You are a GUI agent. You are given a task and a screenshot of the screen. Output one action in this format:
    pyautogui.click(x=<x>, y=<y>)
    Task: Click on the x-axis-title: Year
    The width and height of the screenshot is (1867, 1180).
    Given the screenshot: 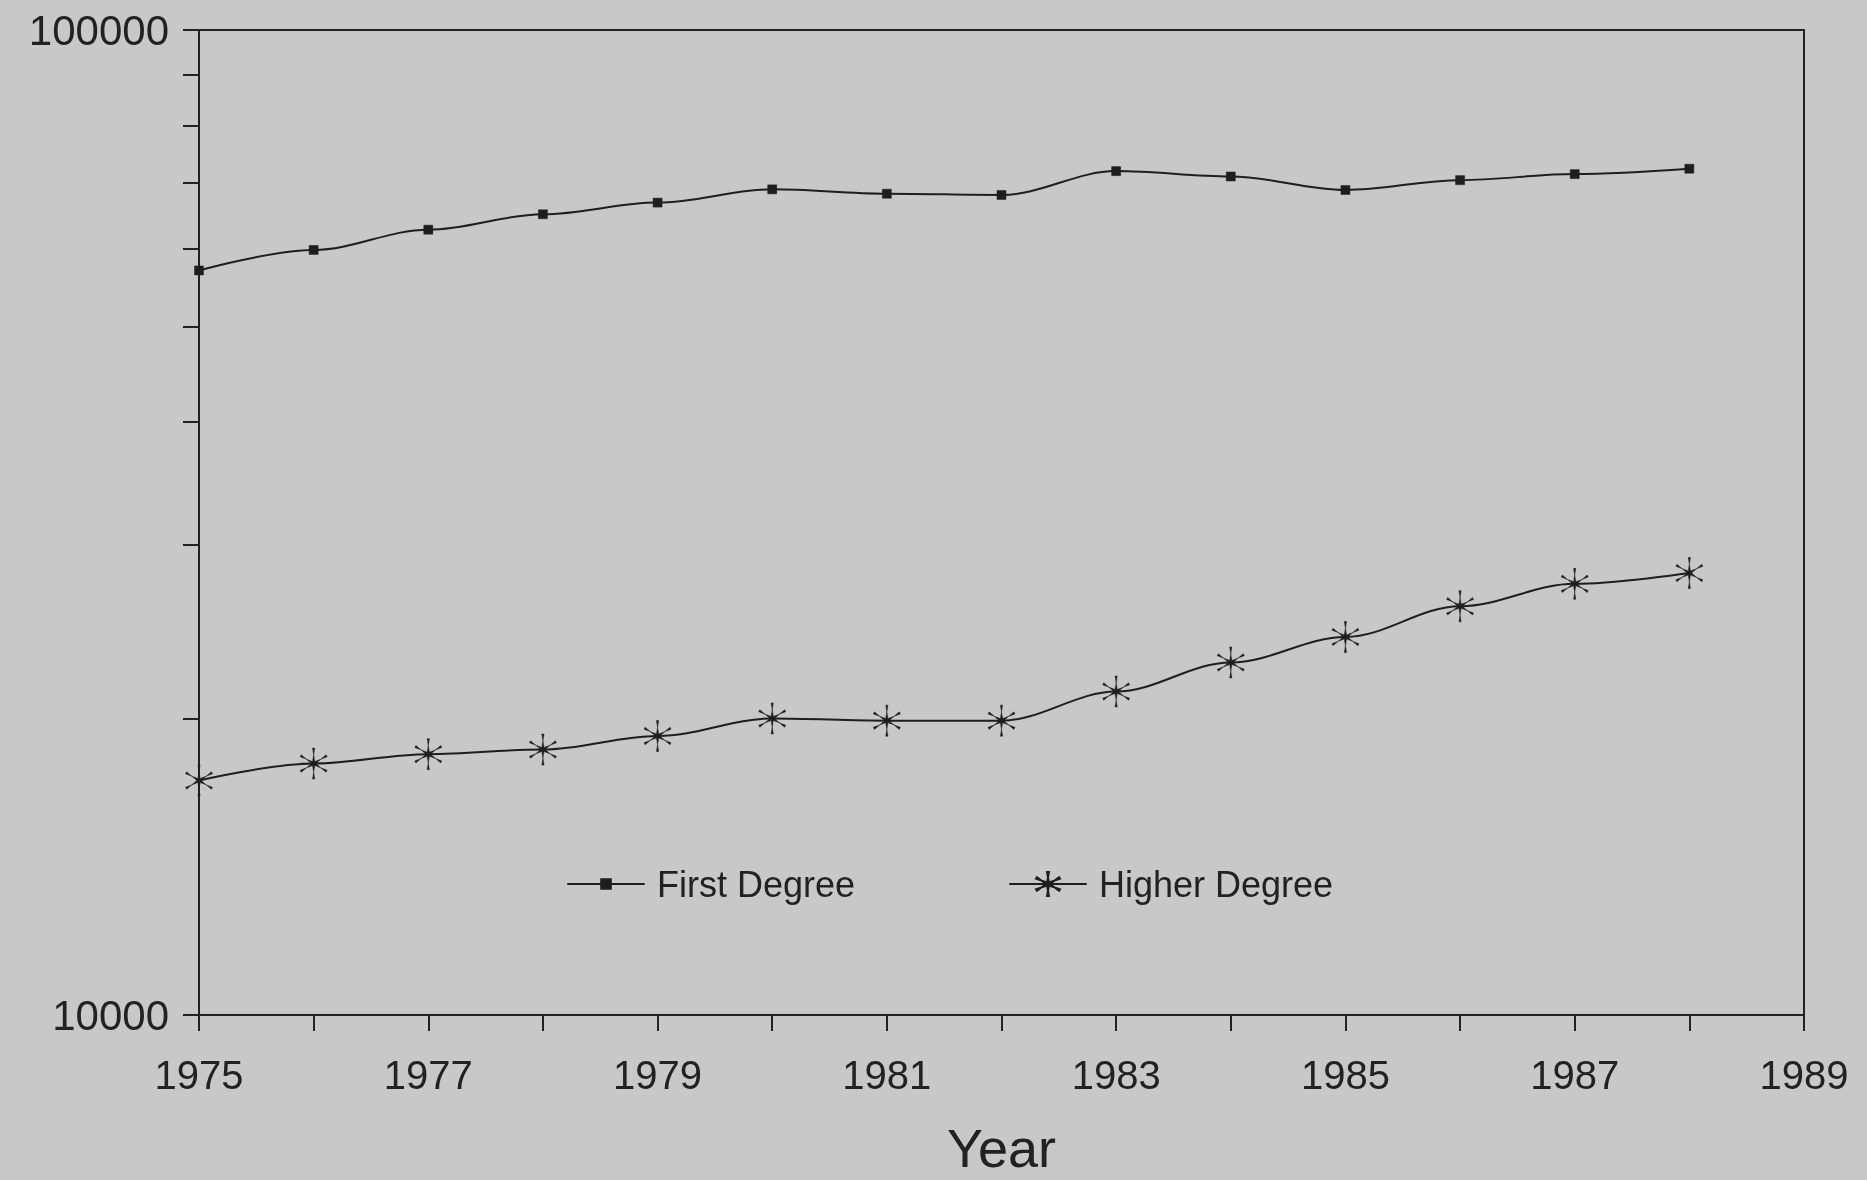 What is the action you would take?
    pyautogui.click(x=1001, y=1148)
    